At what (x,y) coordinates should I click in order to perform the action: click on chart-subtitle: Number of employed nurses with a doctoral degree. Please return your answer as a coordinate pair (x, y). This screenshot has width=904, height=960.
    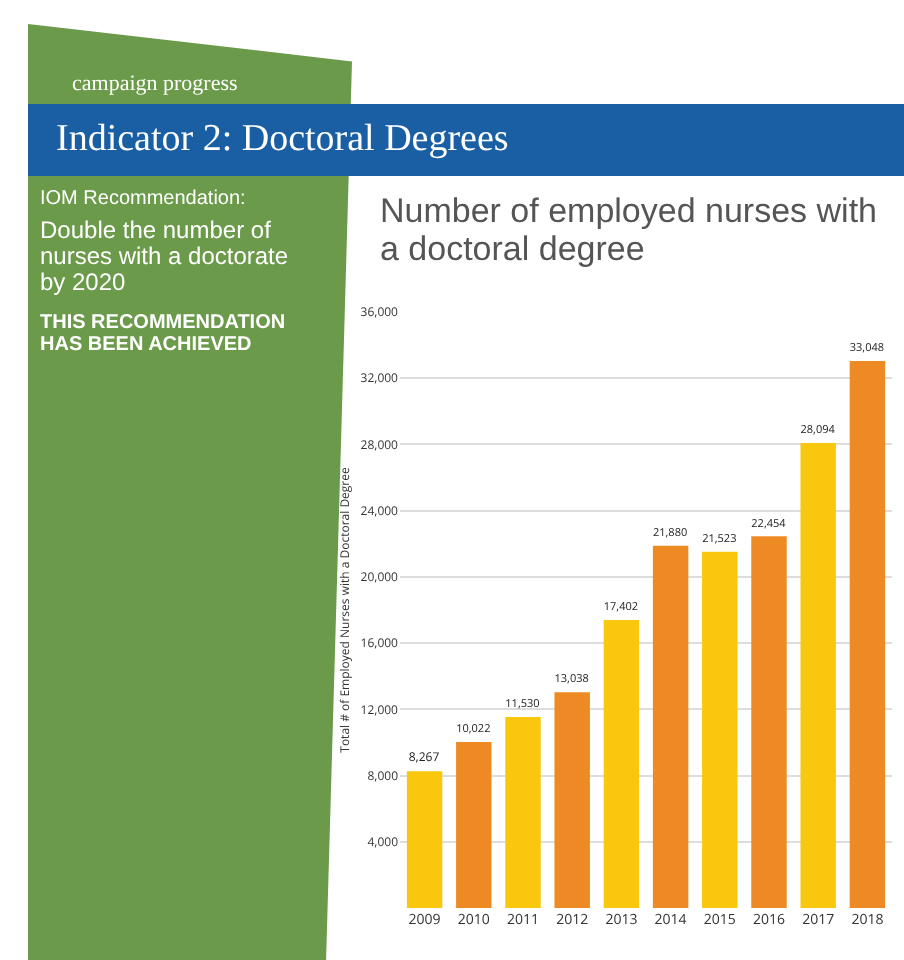
    Looking at the image, I should click on (630, 230).